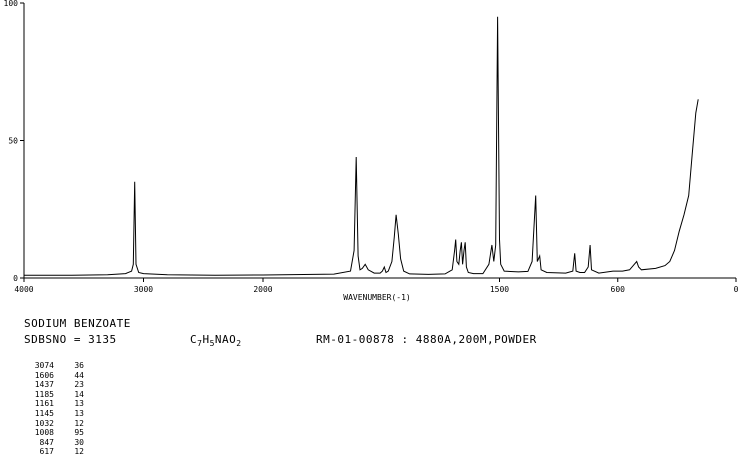 The height and width of the screenshot is (457, 738). I want to click on x-tick-label: 600, so click(618, 289).